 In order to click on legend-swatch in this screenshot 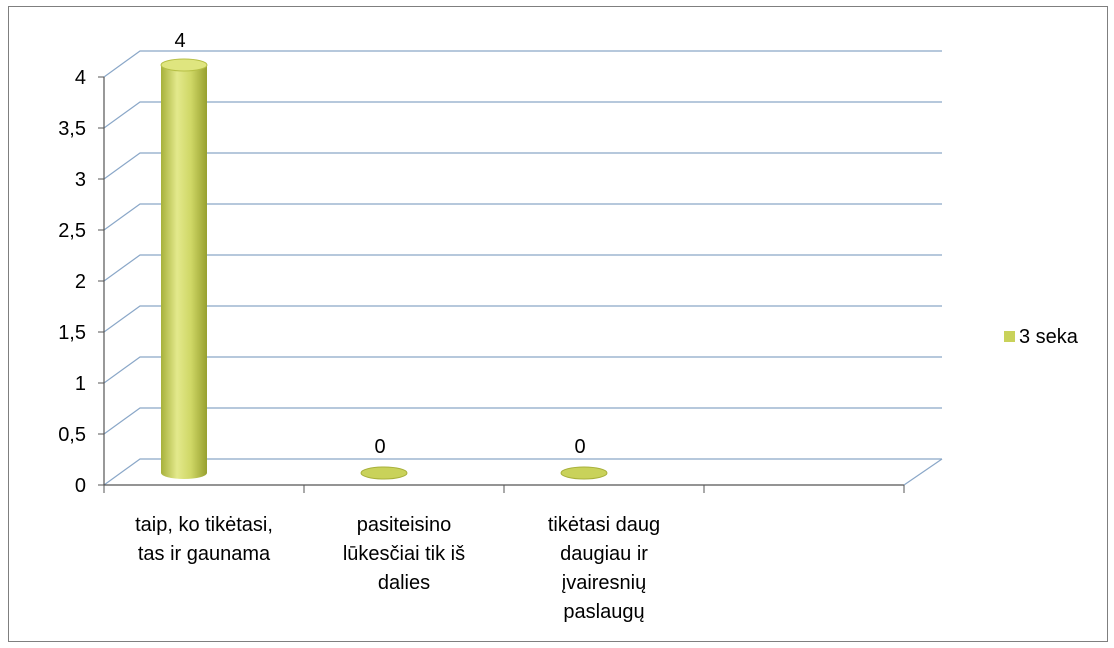, I will do `click(1009, 336)`.